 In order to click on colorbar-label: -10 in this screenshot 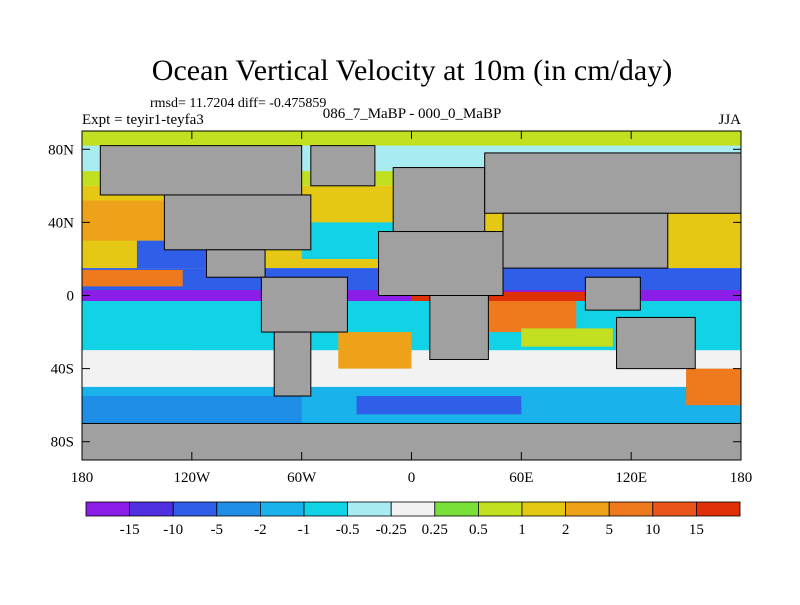, I will do `click(173, 530)`.